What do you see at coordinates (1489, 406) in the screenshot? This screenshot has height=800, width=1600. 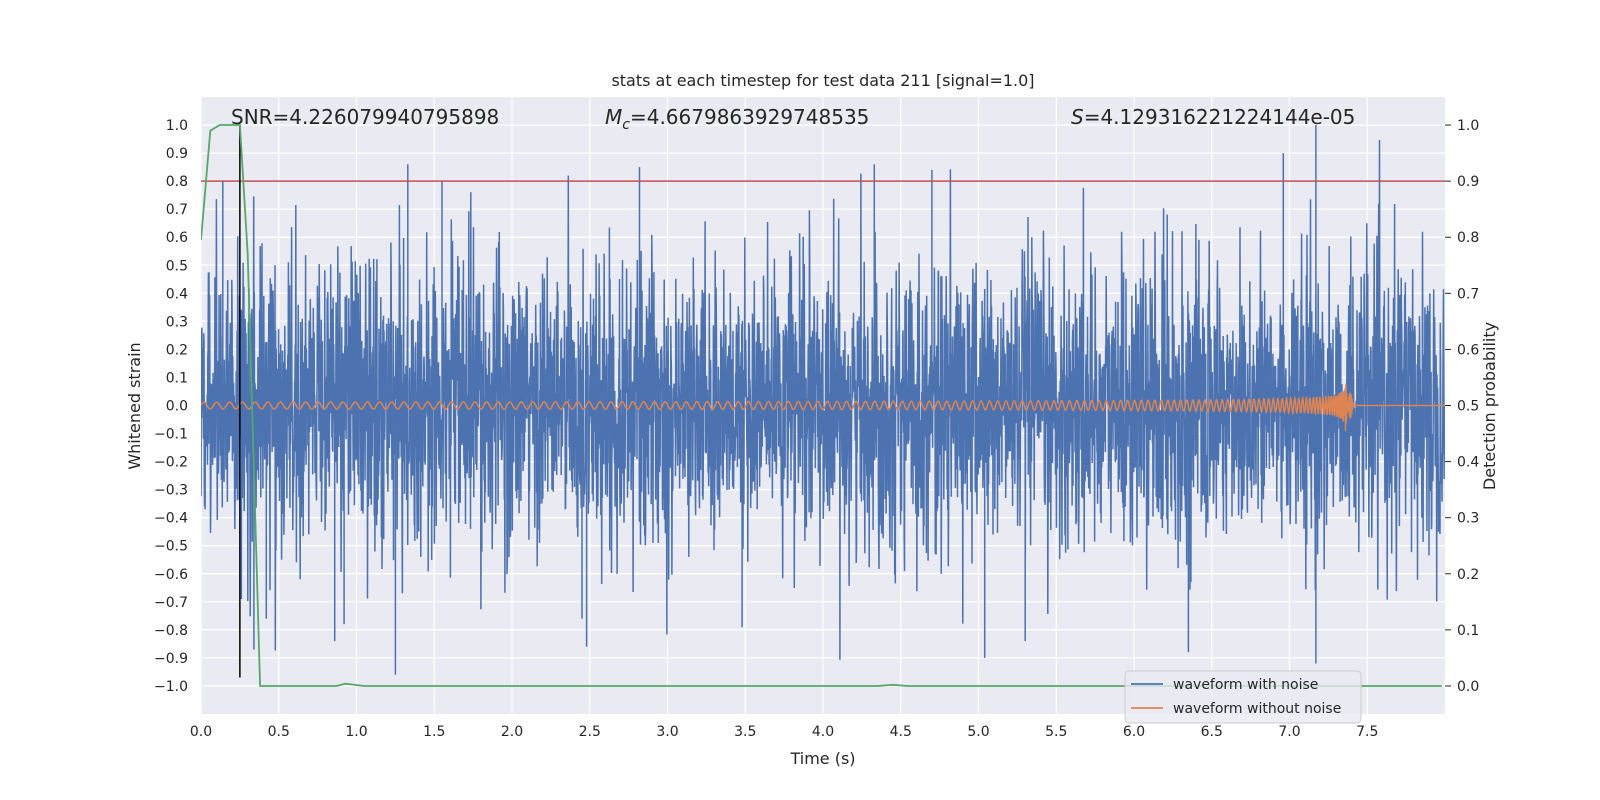 I see `y-axis-right-label: Detection probability` at bounding box center [1489, 406].